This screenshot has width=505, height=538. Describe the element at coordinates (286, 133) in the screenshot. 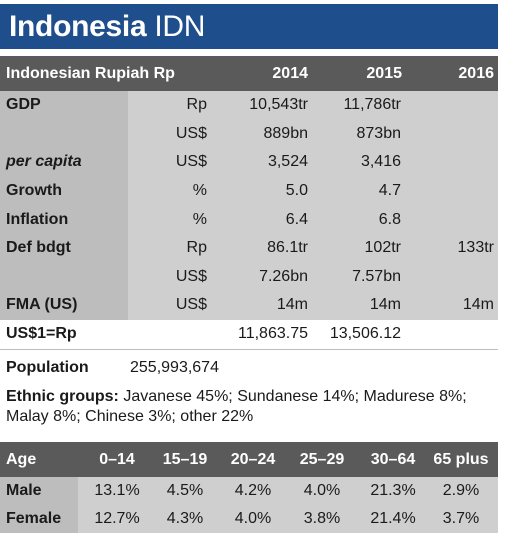

I see `cell-2014: 889bn` at that location.